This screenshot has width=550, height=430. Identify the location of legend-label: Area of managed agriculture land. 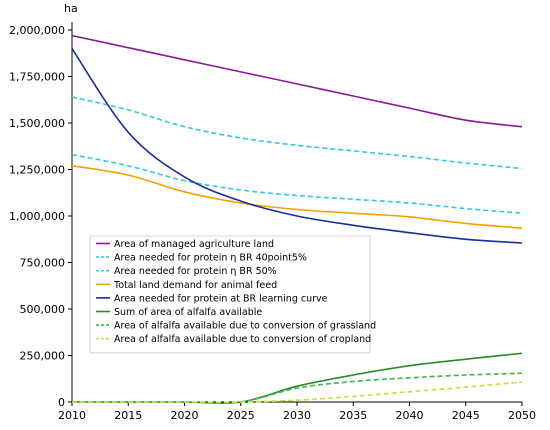
(194, 244).